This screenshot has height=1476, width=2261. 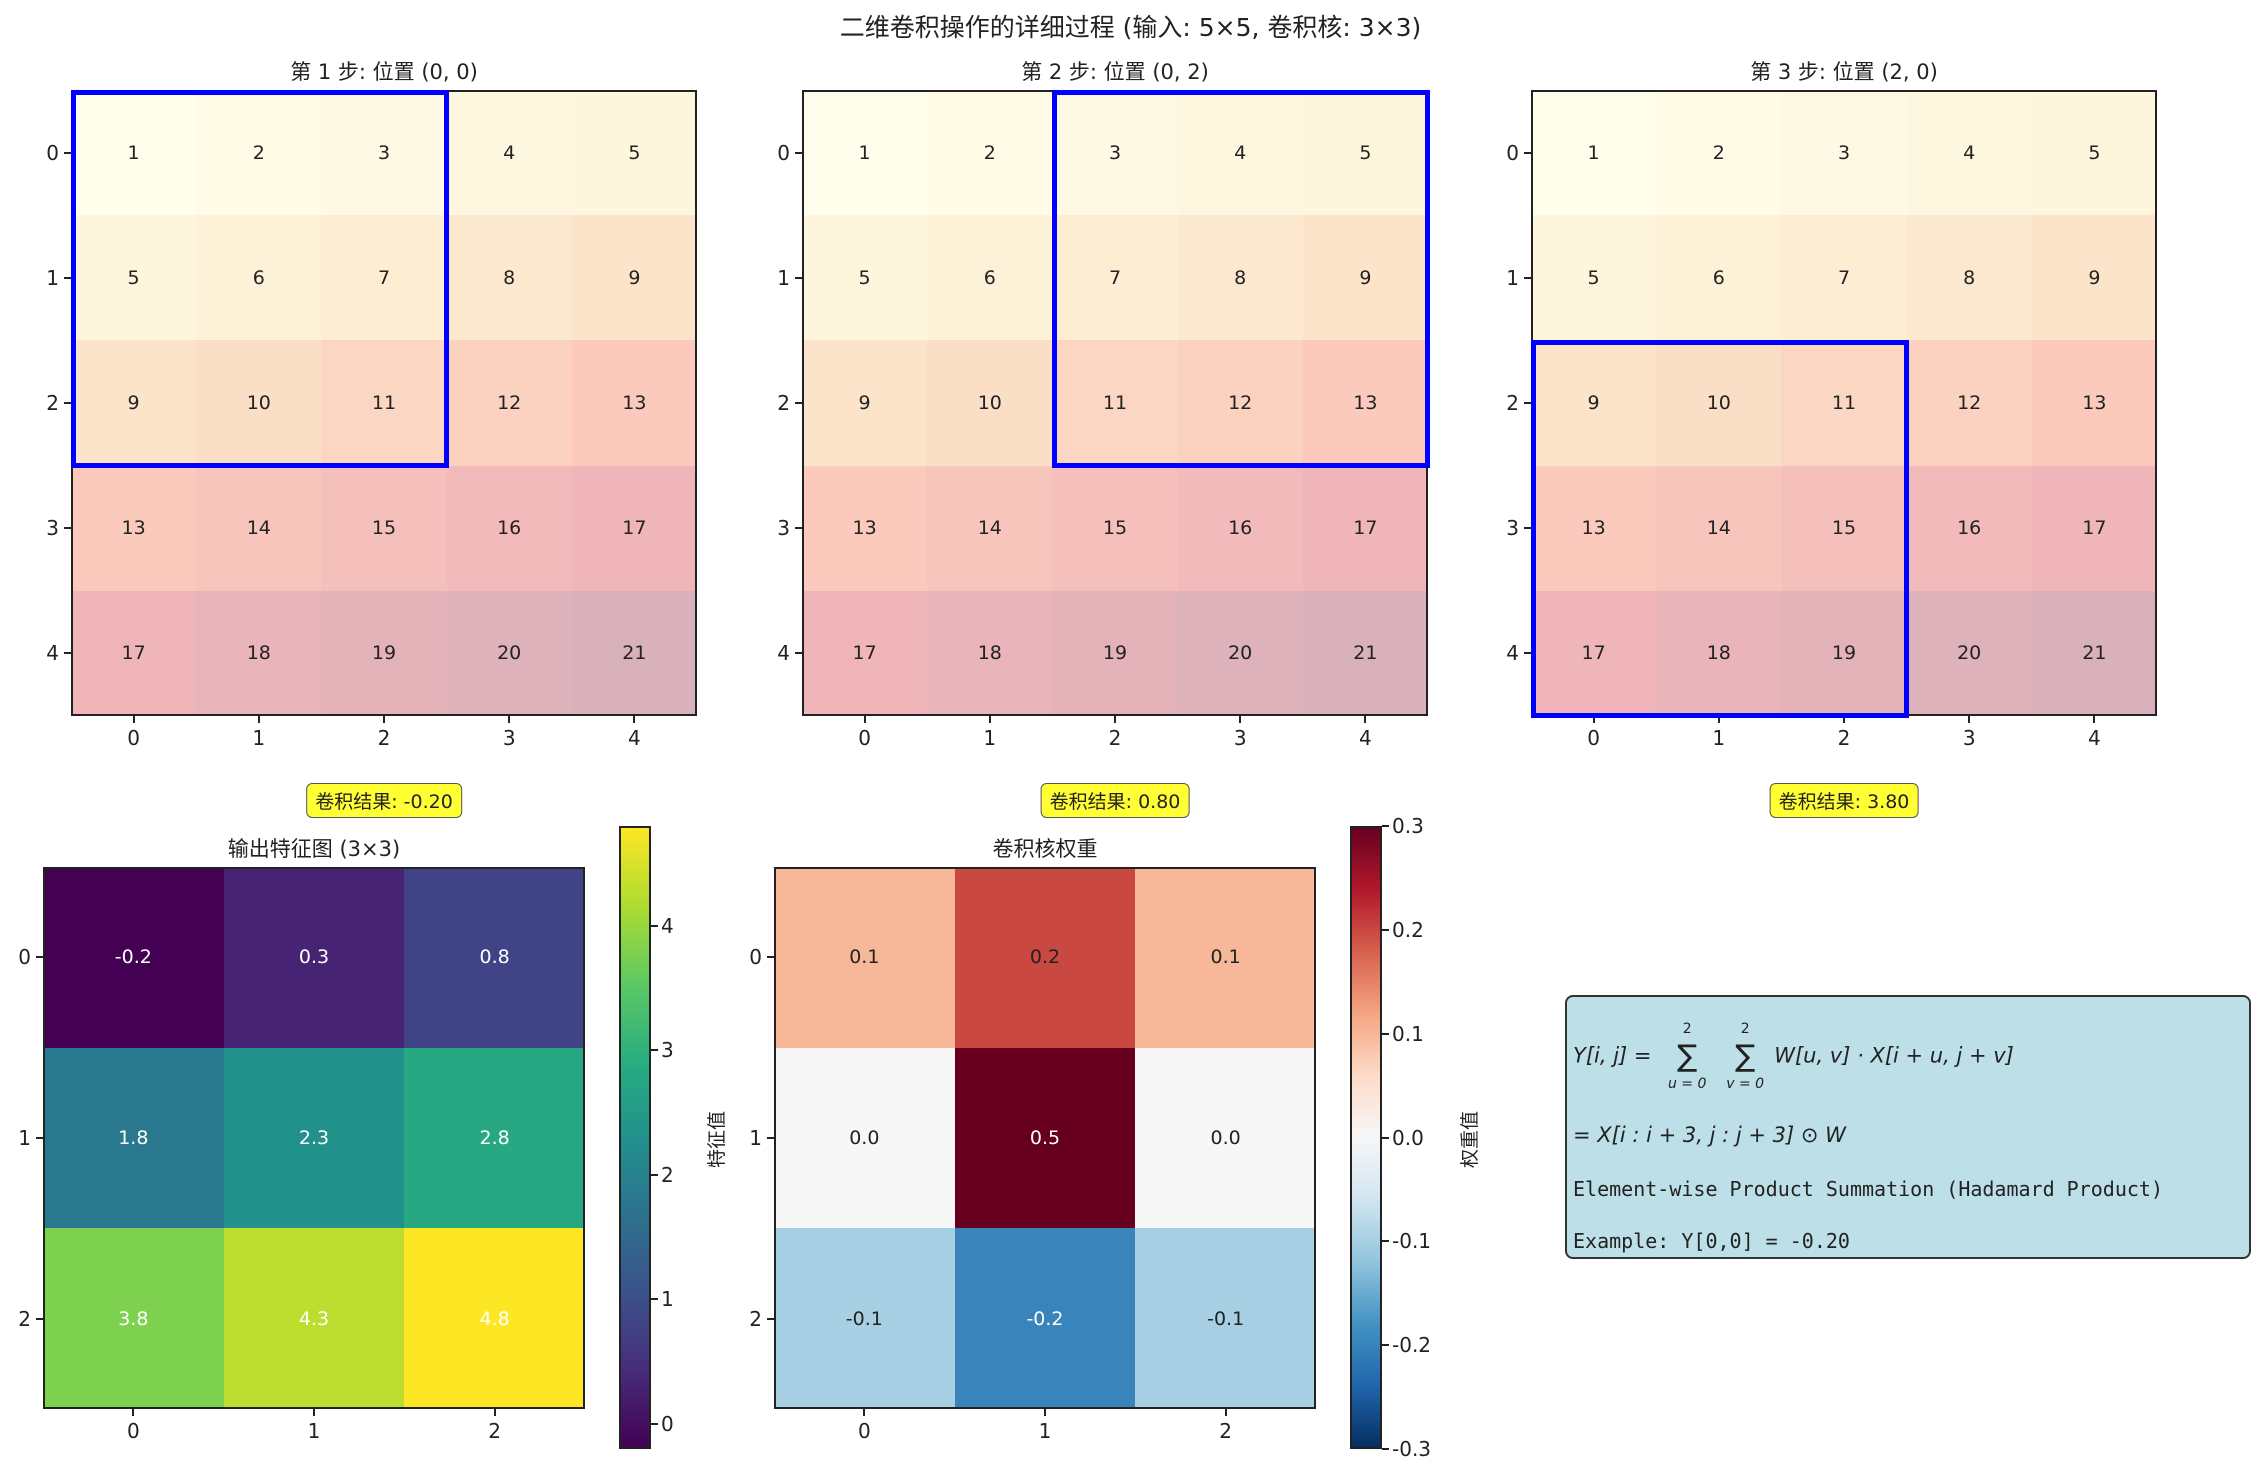 I want to click on formula-rhs: W[u, v] · X[i + u, j + v], so click(x=1894, y=1055).